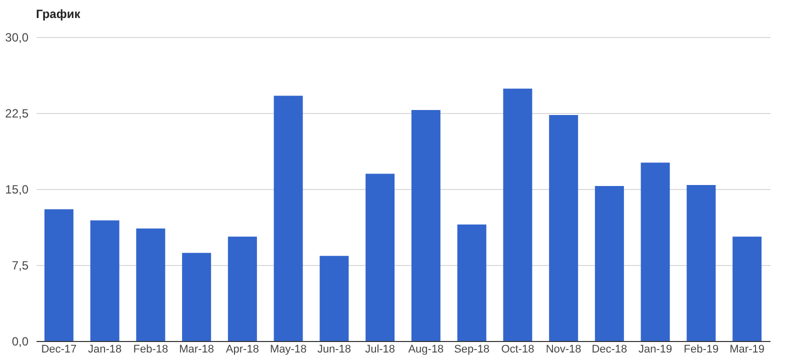 Image resolution: width=800 pixels, height=362 pixels. What do you see at coordinates (17, 189) in the screenshot?
I see `y-tick-label: 15,0` at bounding box center [17, 189].